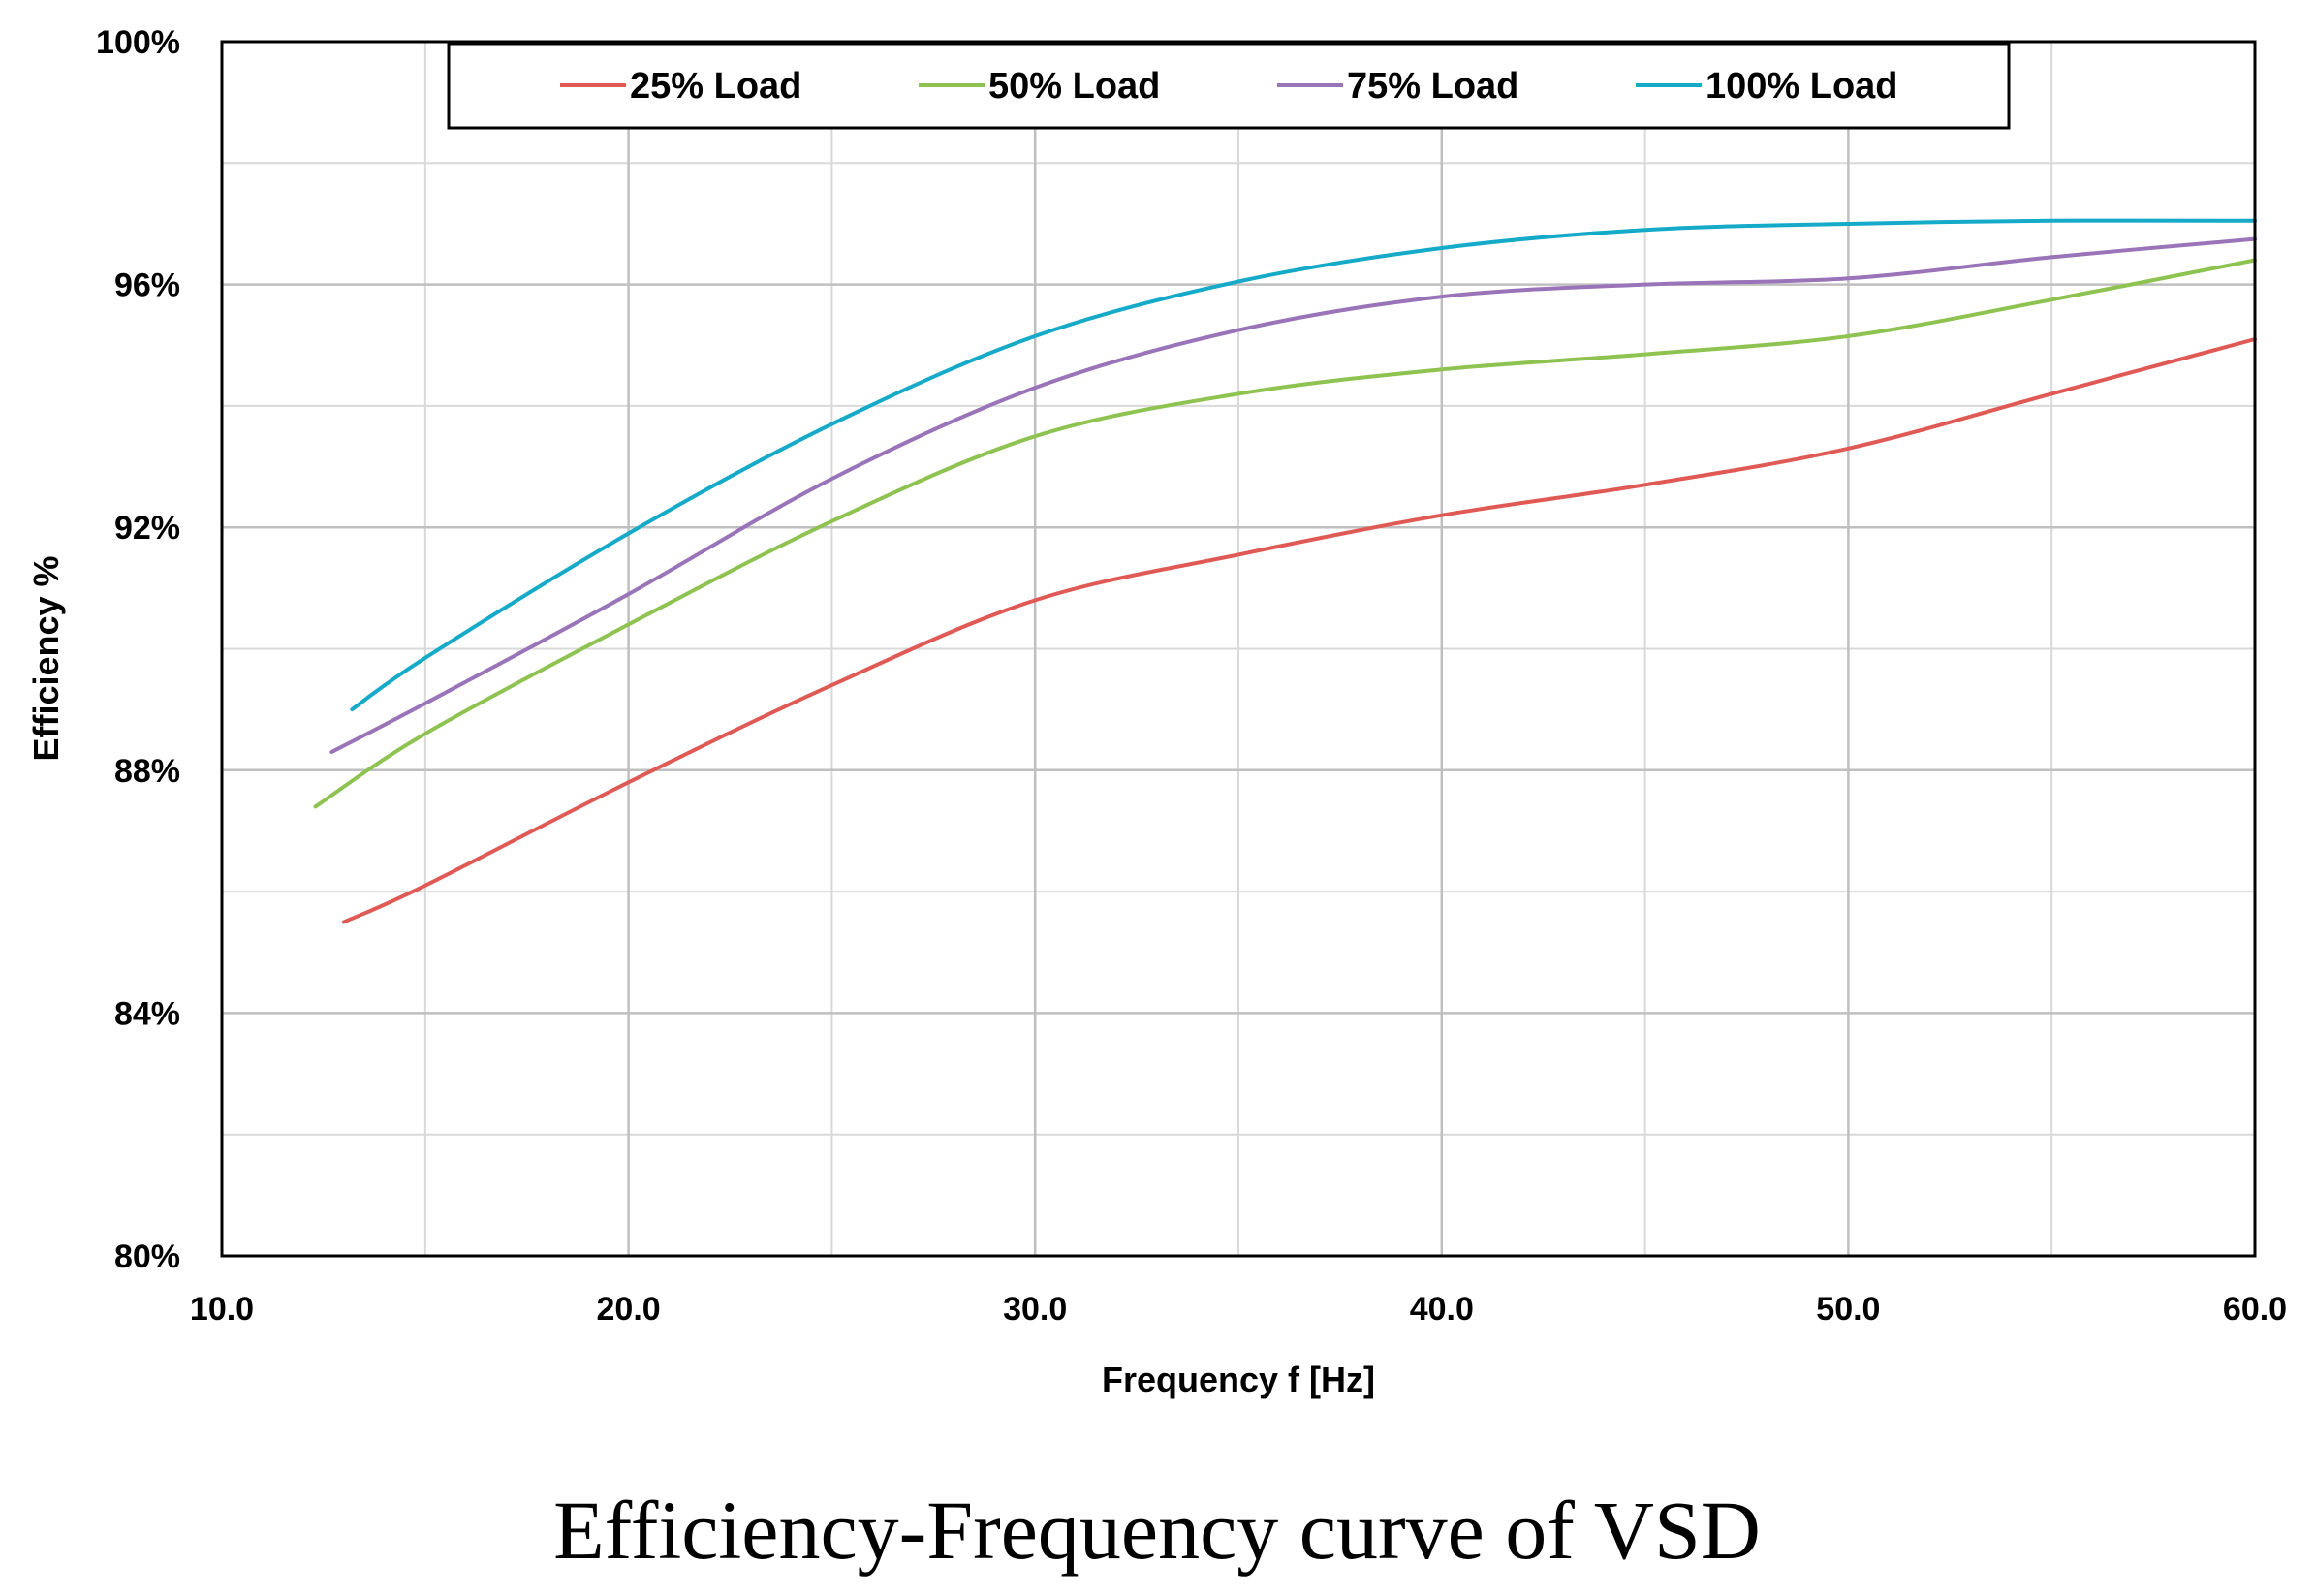 This screenshot has height=1596, width=2315. I want to click on y-axis-label: Efficiency %, so click(46, 658).